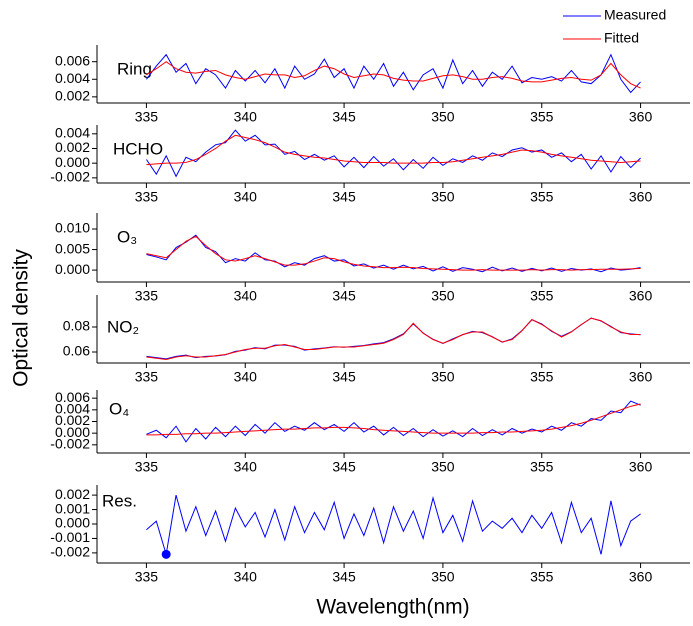 Image resolution: width=693 pixels, height=626 pixels. What do you see at coordinates (72, 508) in the screenshot?
I see `y-tick-label: 0.001` at bounding box center [72, 508].